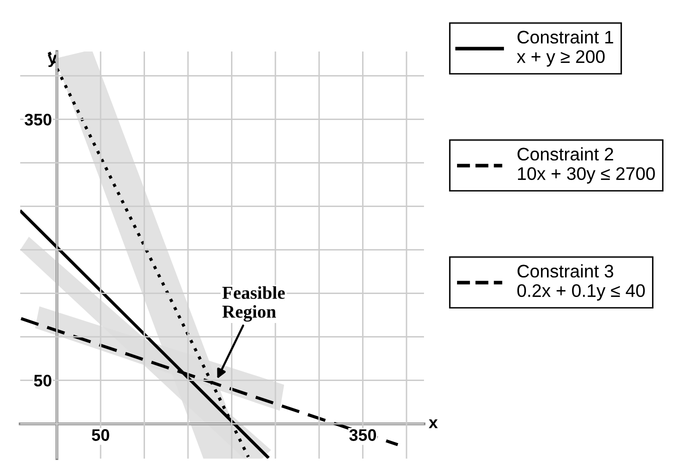  I want to click on legend-label: Constraint 2 10x + 30y ≤ 2700, so click(586, 165).